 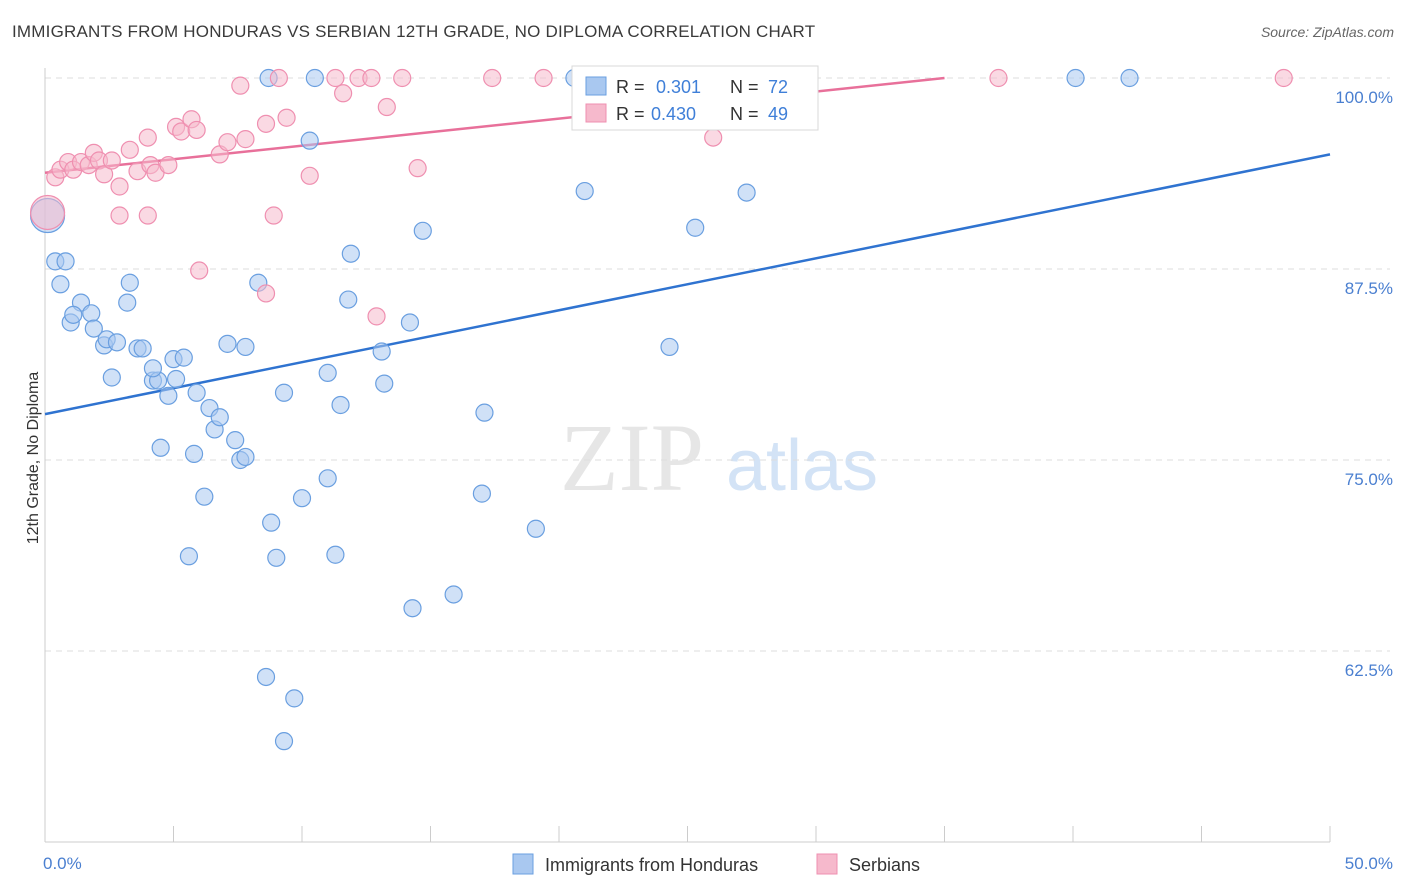 I want to click on bottom-legend-swatch-serbians, so click(x=827, y=864).